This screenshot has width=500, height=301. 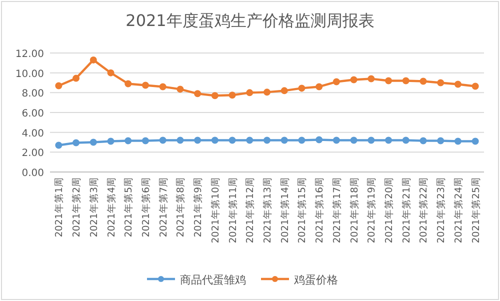 What do you see at coordinates (315, 280) in the screenshot?
I see `legend-label: 鸡蛋价格` at bounding box center [315, 280].